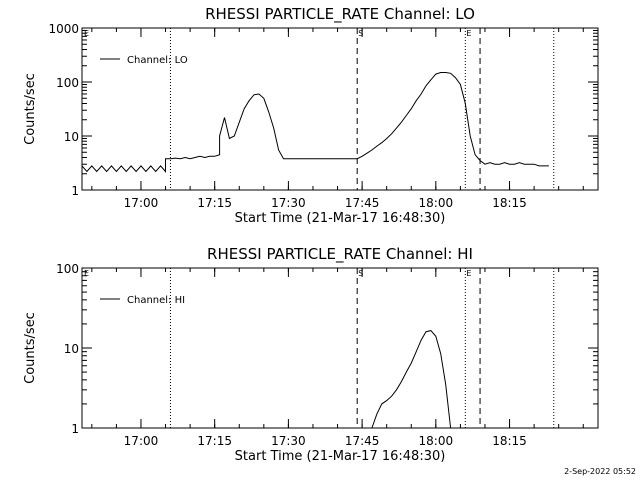 The image size is (640, 480). Describe the element at coordinates (157, 60) in the screenshot. I see `legend-label: Channel: LO` at that location.